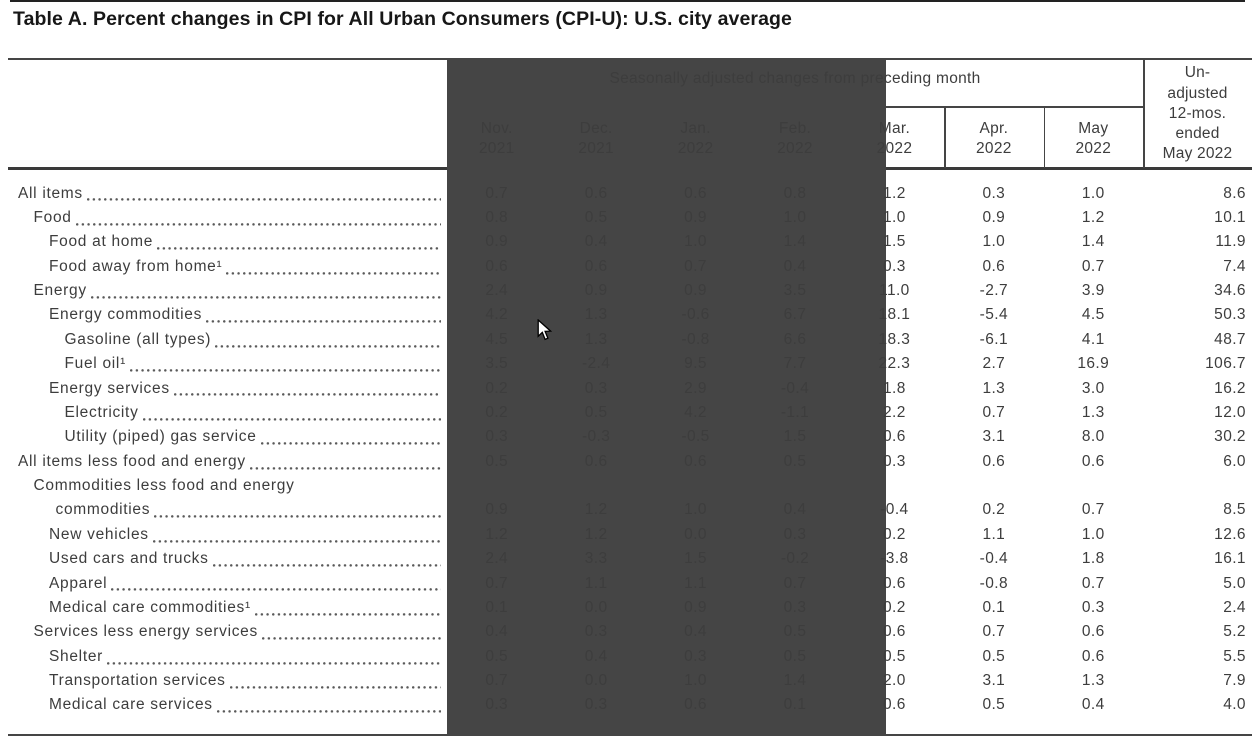  Describe the element at coordinates (596, 128) in the screenshot. I see `month-header-line: Dec.` at that location.